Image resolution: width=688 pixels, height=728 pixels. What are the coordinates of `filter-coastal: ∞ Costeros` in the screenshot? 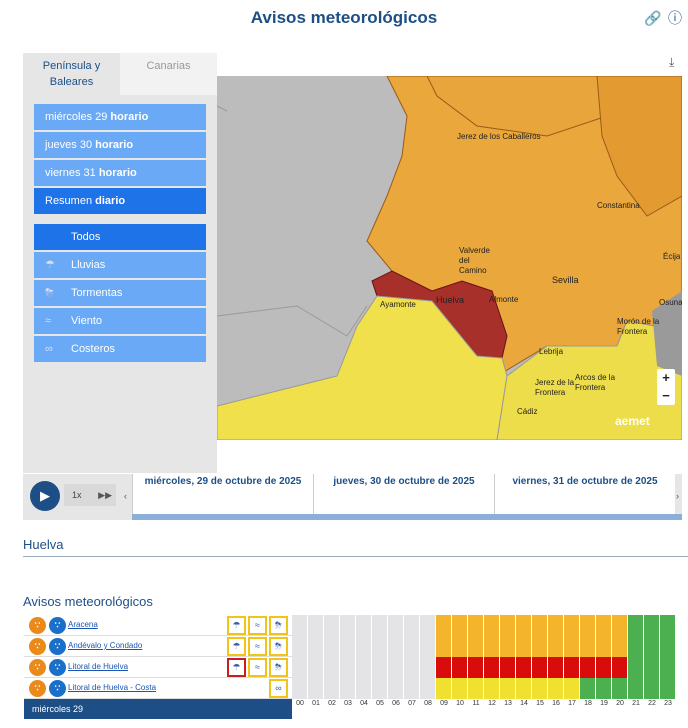 It's located at (120, 349).